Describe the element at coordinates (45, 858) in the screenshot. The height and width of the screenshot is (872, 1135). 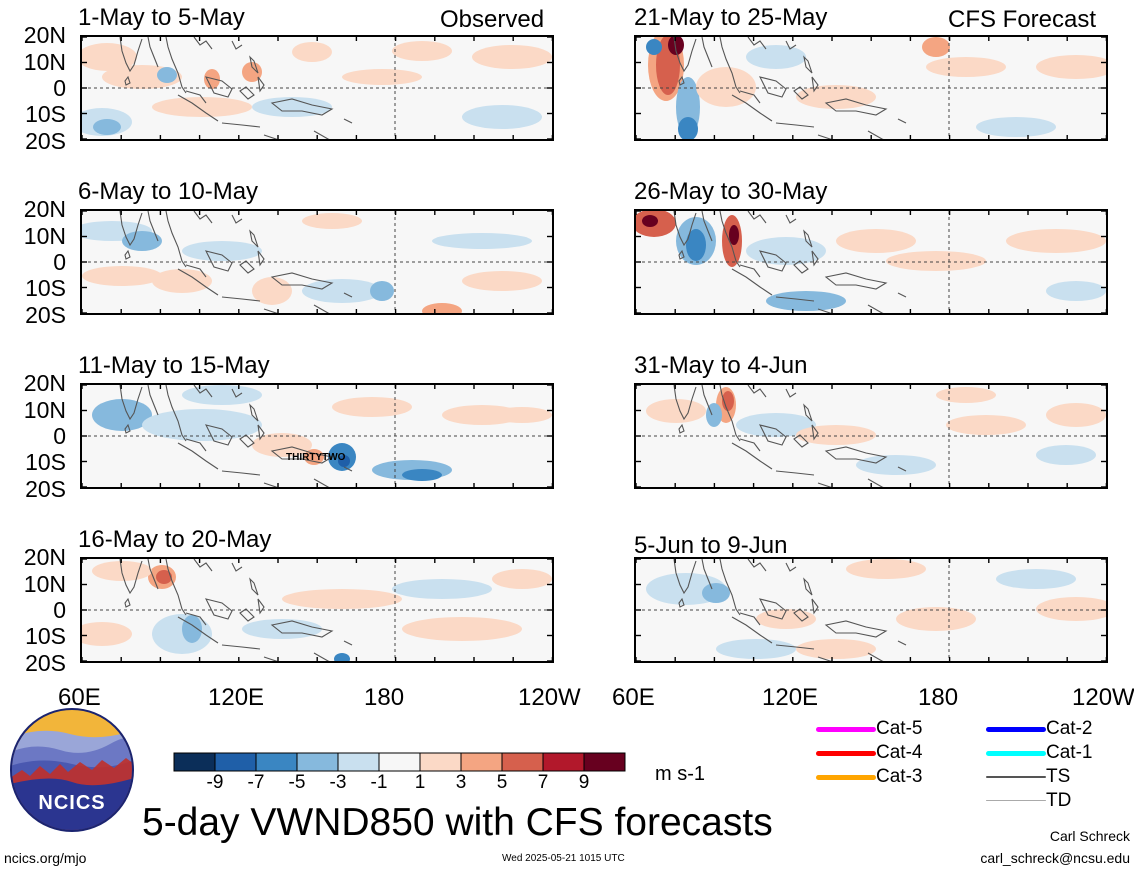
I see `website-label: ncics.org/mjo` at that location.